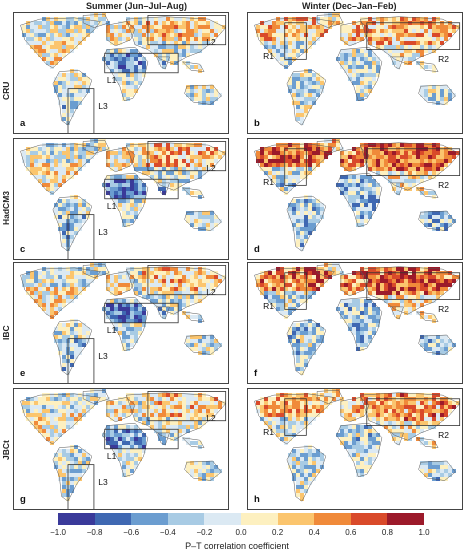 The width and height of the screenshot is (474, 559). I want to click on colorbar-tick-label: −0.8, so click(94, 532).